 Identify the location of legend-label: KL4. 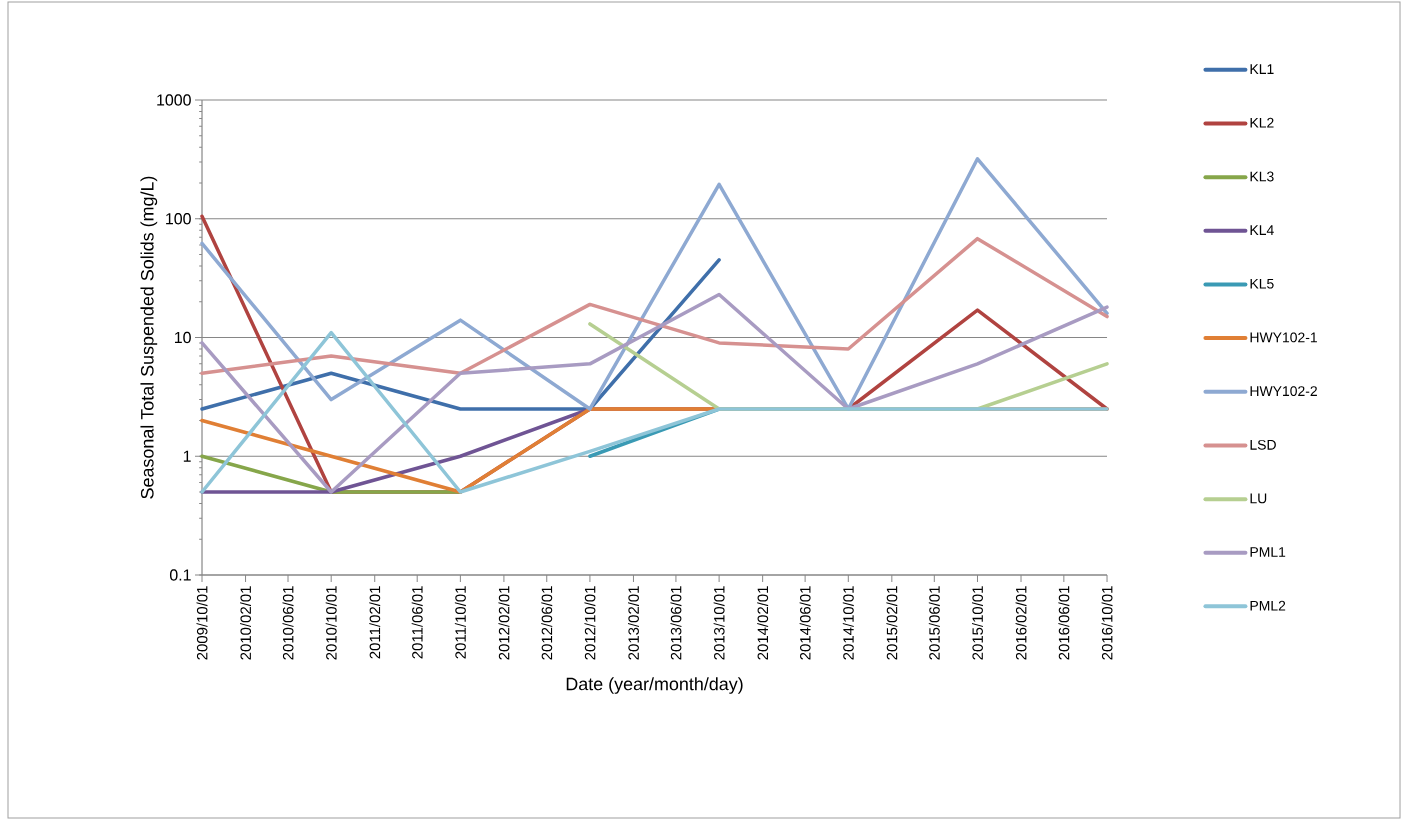
(1262, 230).